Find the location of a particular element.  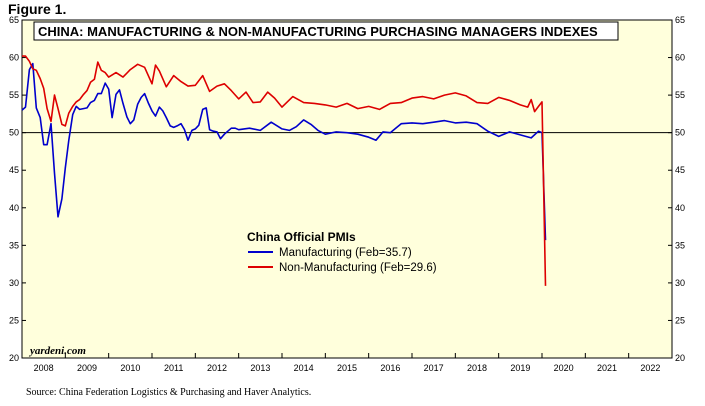

y-tick-label-left: 25 is located at coordinates (14, 320).